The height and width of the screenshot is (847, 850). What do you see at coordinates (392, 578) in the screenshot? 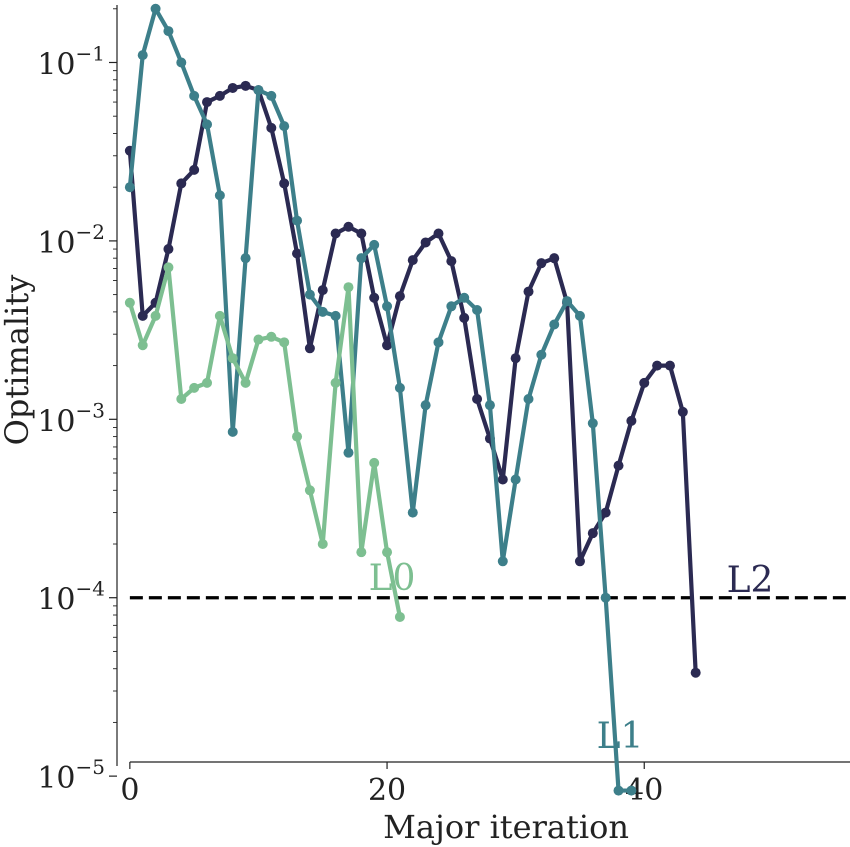
I see `series-label-l0: L0` at bounding box center [392, 578].